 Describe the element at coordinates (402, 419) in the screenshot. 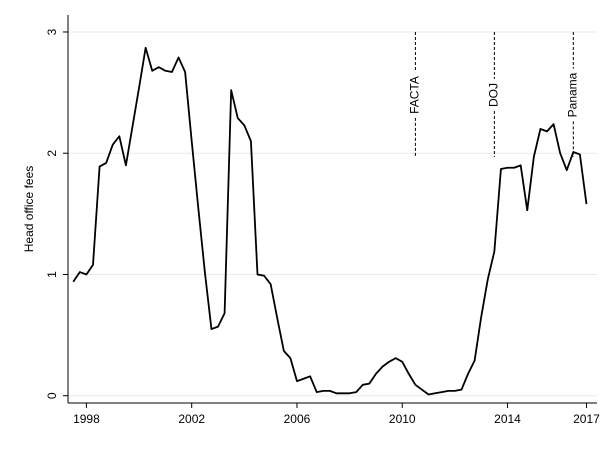

I see `x-tick-label: 2010` at that location.